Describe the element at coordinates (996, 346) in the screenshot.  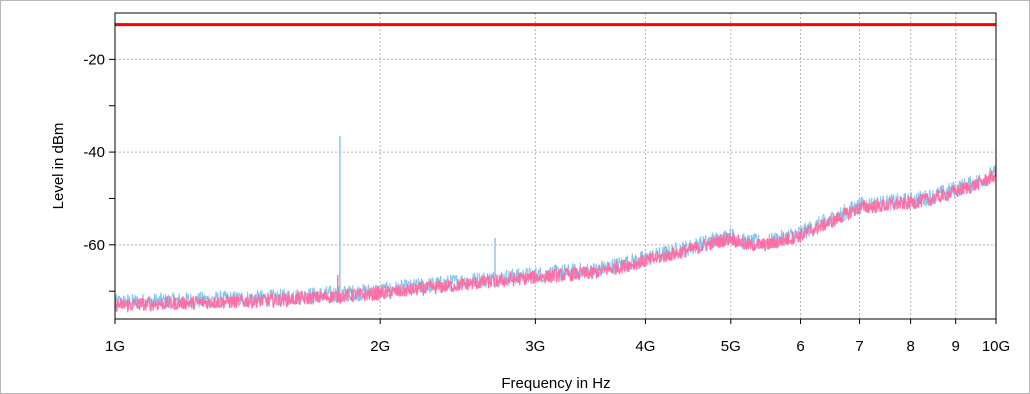
I see `x-tick-label: 10G` at that location.